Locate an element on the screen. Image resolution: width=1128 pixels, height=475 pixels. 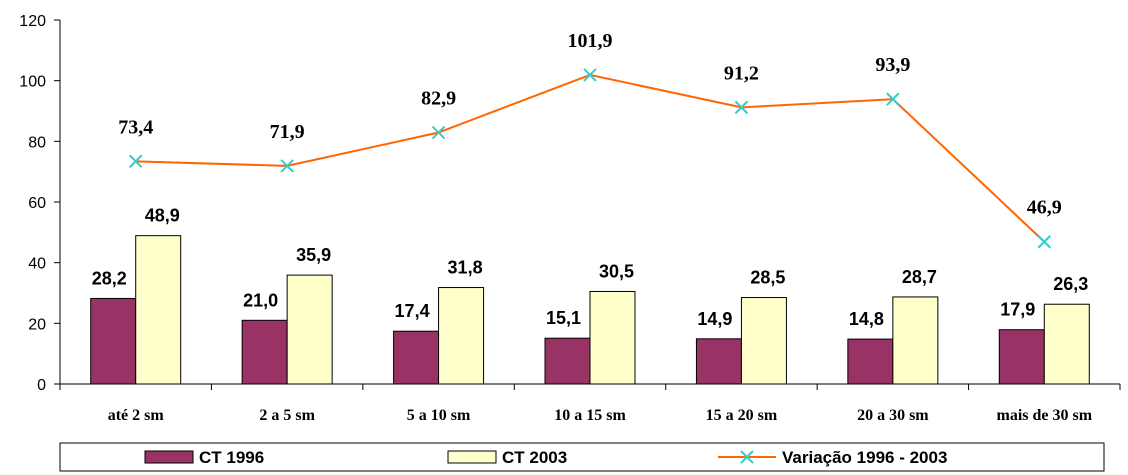
x-category-label: 10 a 15 sm is located at coordinates (590, 415).